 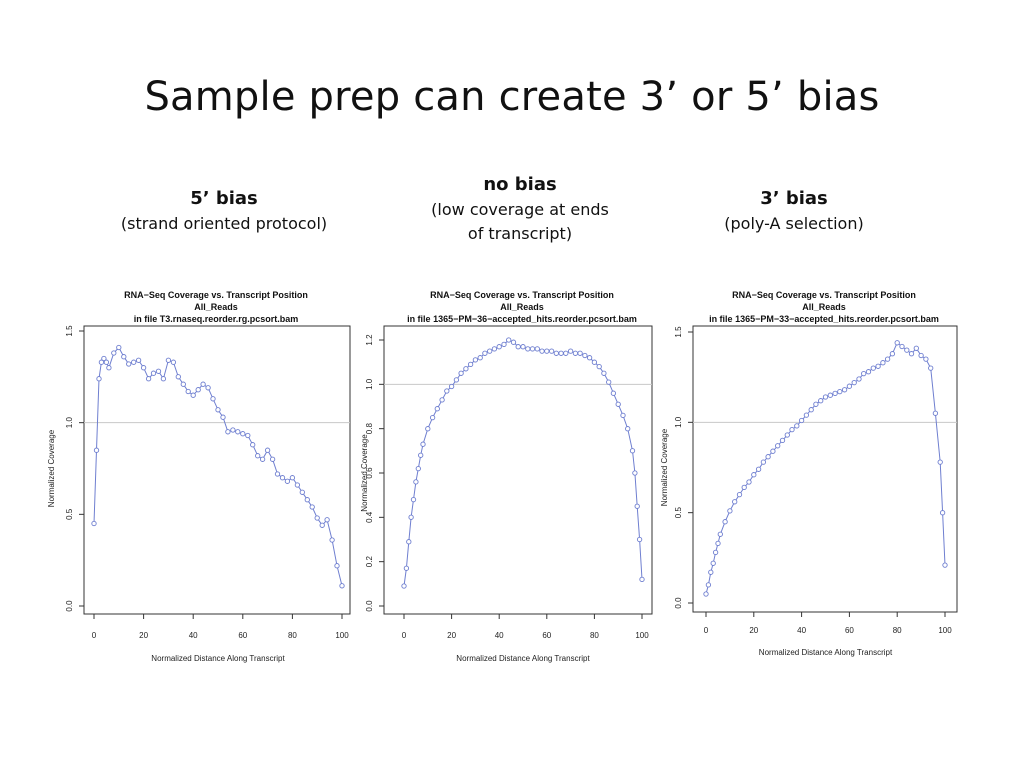 I want to click on x-tick-label: 20, so click(x=753, y=630).